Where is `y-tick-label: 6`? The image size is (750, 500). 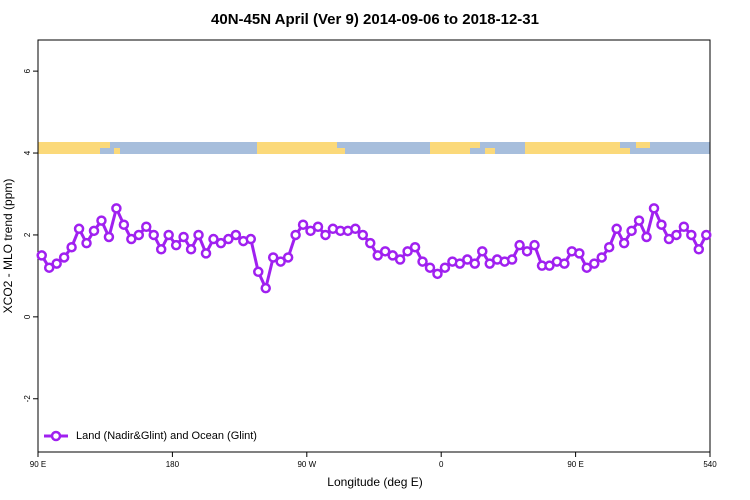 y-tick-label: 6 is located at coordinates (27, 70).